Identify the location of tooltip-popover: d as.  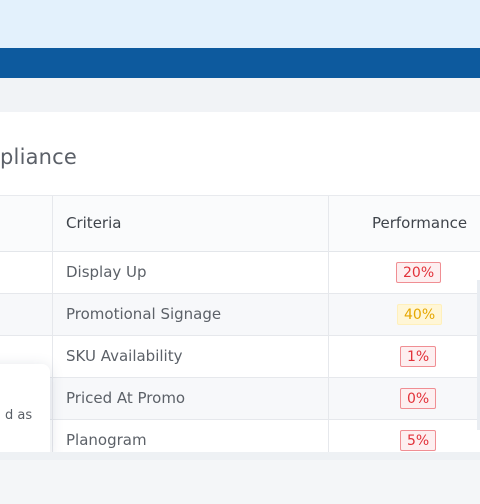
(25, 412).